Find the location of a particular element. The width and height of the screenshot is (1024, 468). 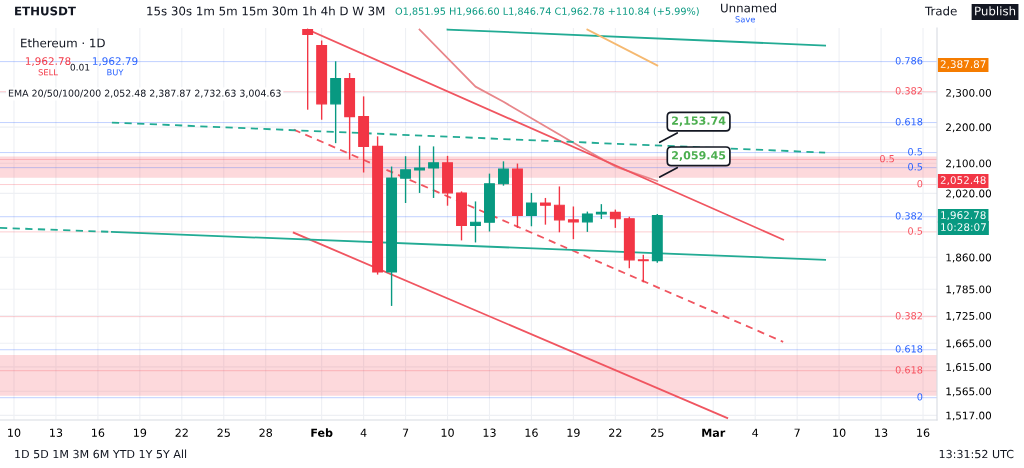

text: Save is located at coordinates (745, 19).